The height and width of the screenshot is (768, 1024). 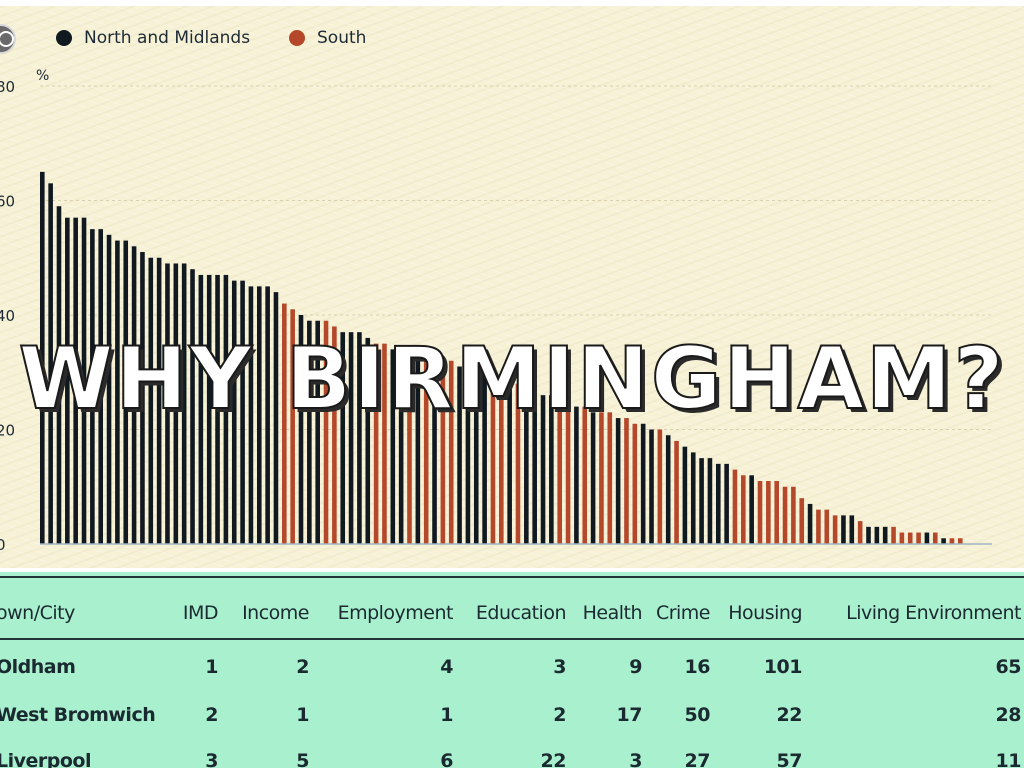 What do you see at coordinates (697, 759) in the screenshot?
I see `table-cell: 27` at bounding box center [697, 759].